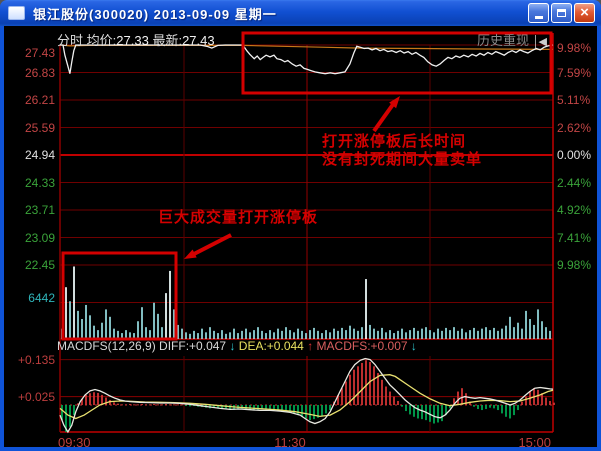 The width and height of the screenshot is (601, 451). I want to click on annotation-box-limit-open, so click(397, 63).